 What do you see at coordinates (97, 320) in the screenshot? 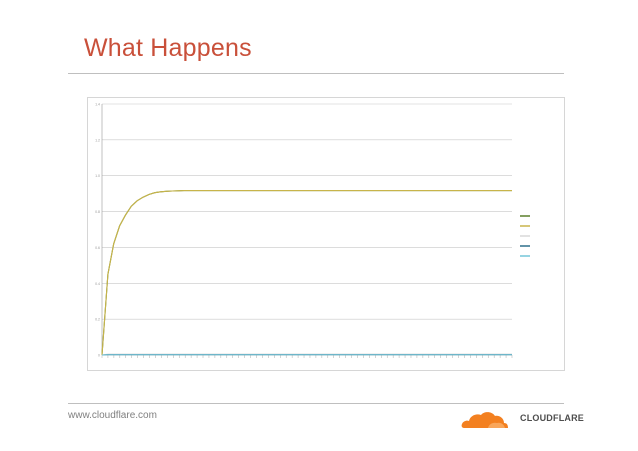
I see `y-tick-label: 0.2` at bounding box center [97, 320].